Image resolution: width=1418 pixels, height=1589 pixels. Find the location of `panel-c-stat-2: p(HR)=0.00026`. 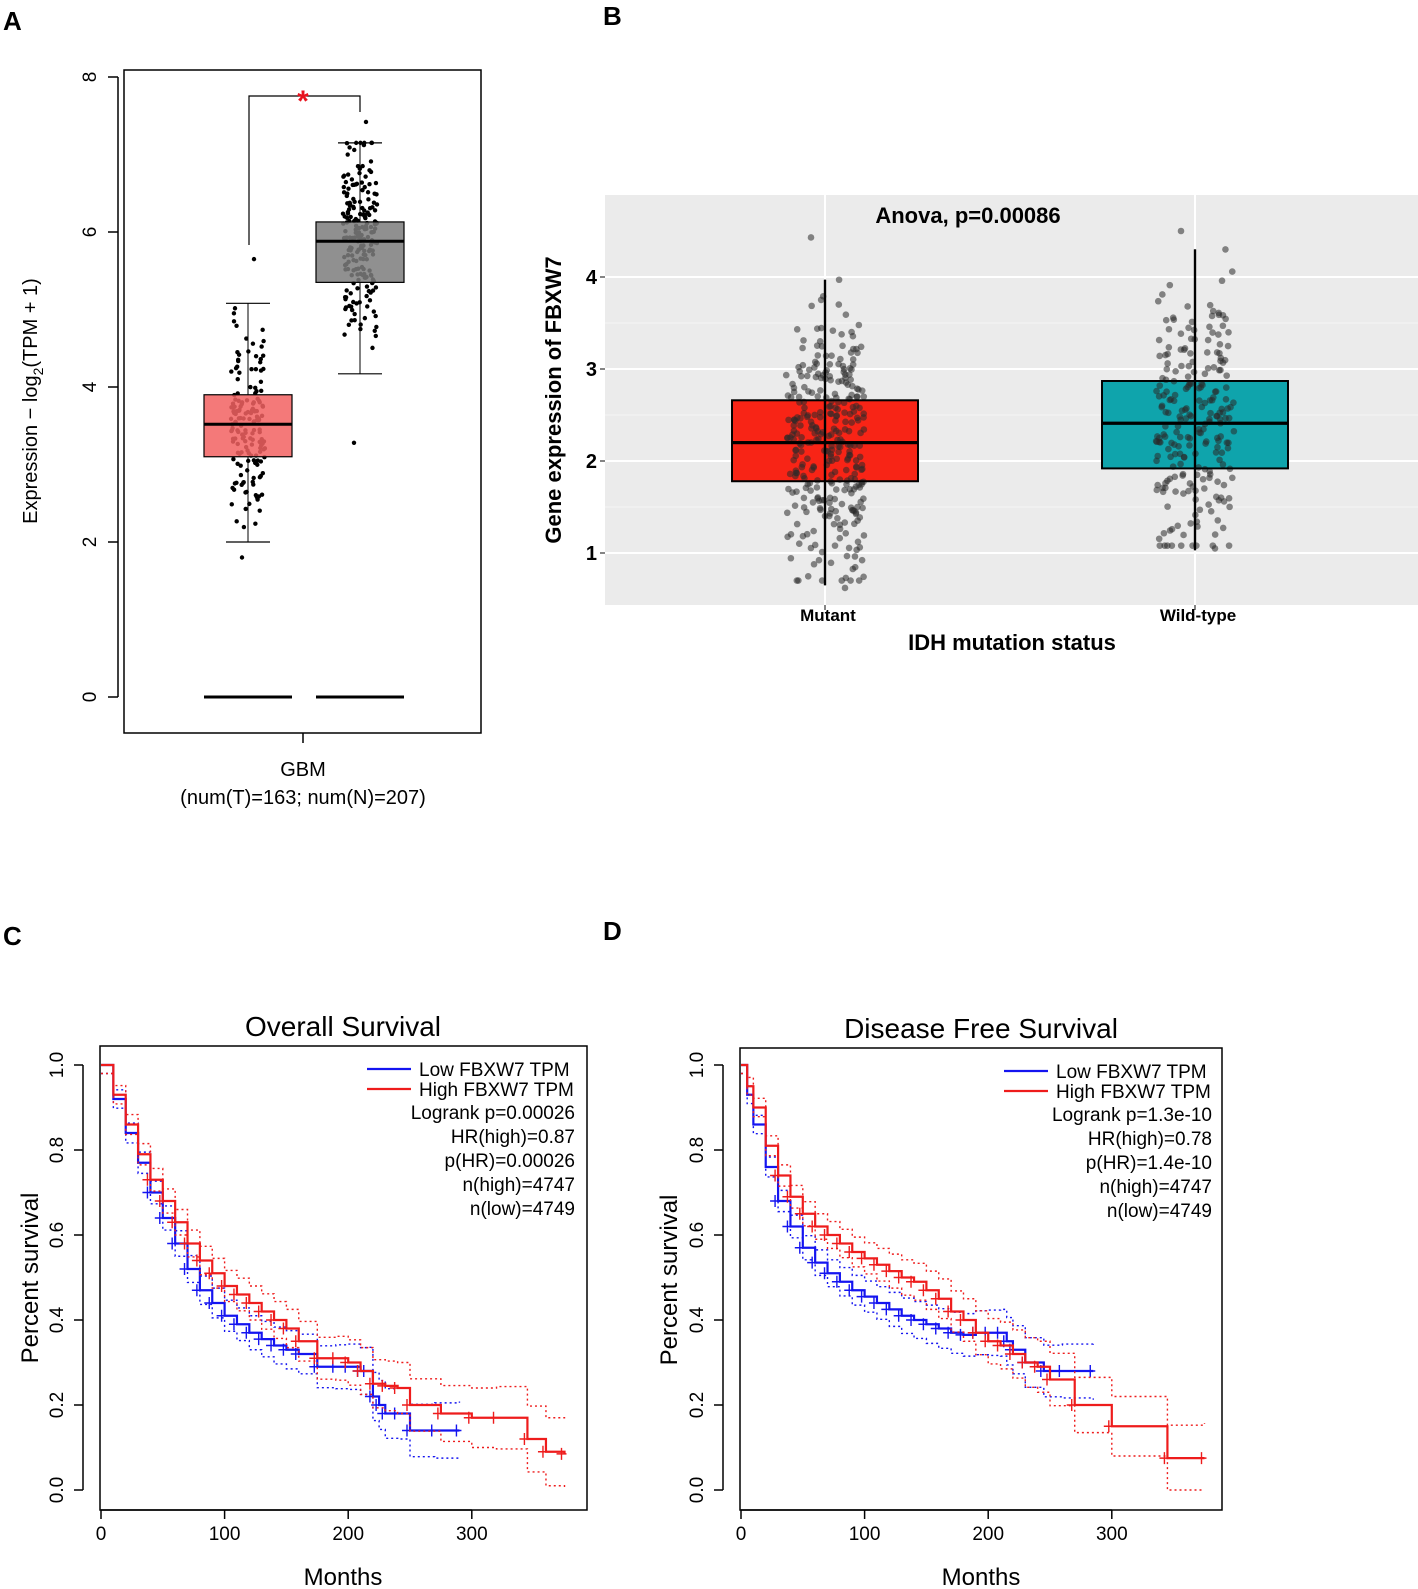

panel-c-stat-2: p(HR)=0.00026 is located at coordinates (510, 1161).